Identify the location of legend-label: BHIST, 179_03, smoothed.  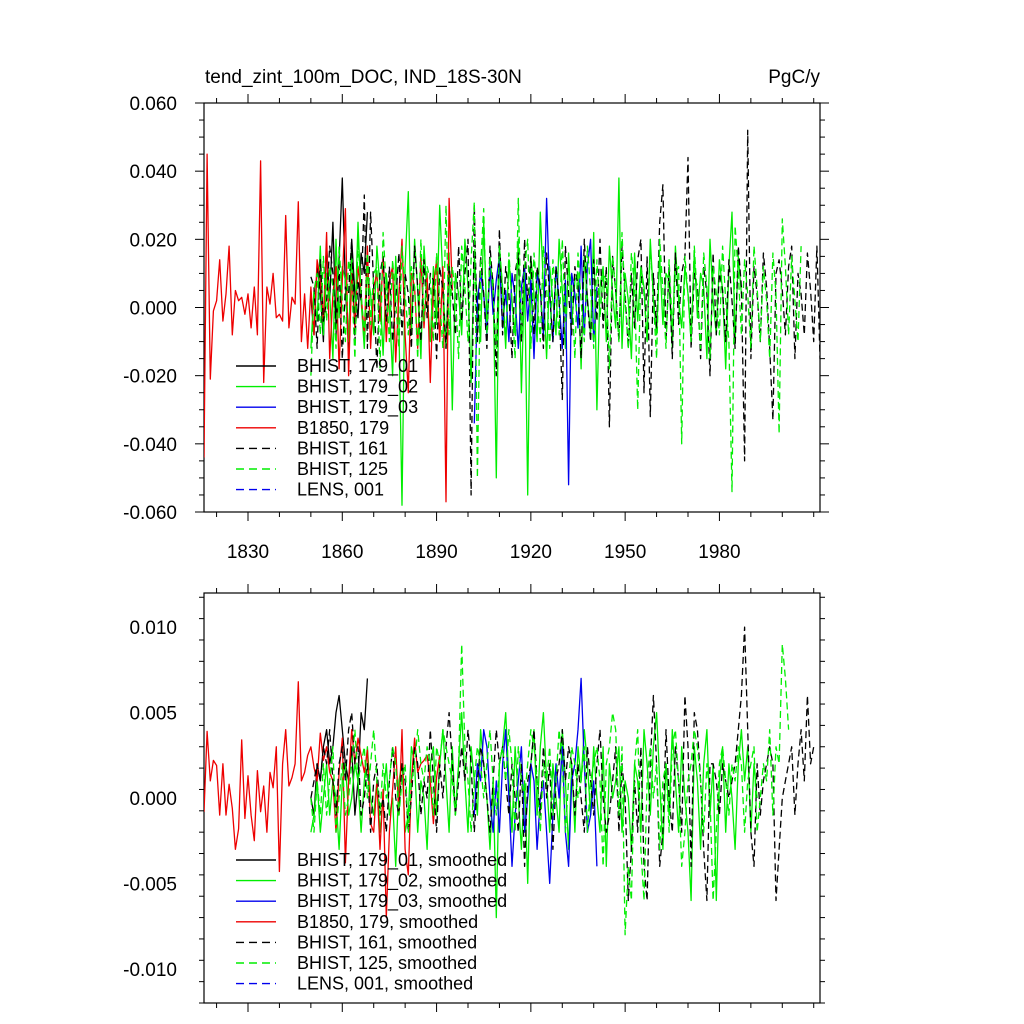
(402, 901).